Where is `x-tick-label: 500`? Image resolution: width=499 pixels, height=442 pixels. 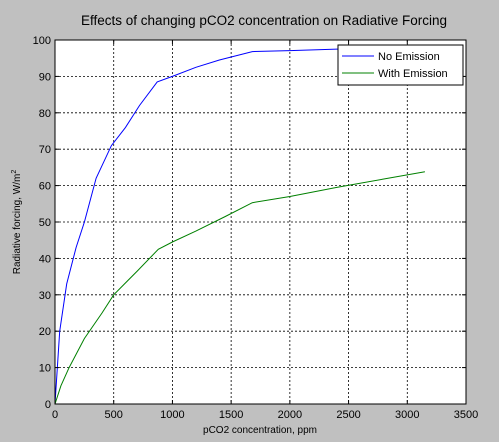
x-tick-label: 500 is located at coordinates (114, 415).